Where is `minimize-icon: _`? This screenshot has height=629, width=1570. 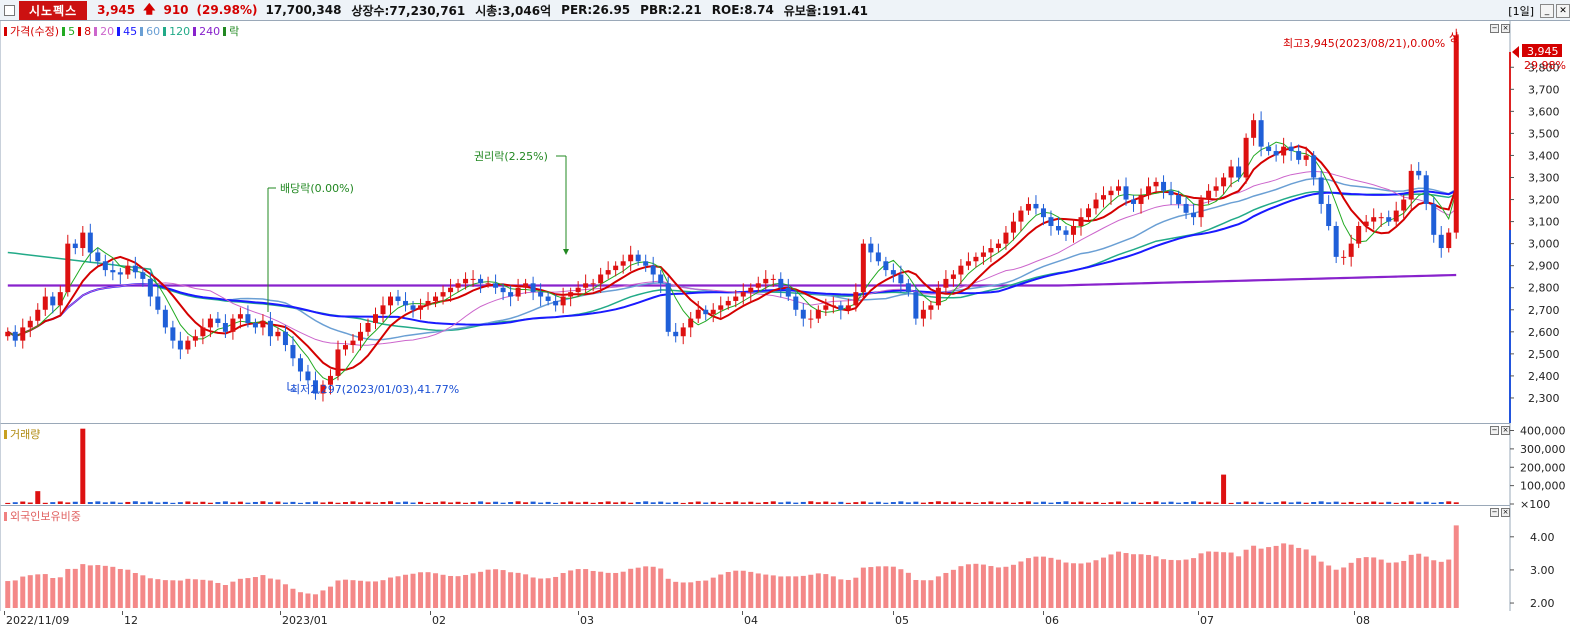 minimize-icon: _ is located at coordinates (1547, 11).